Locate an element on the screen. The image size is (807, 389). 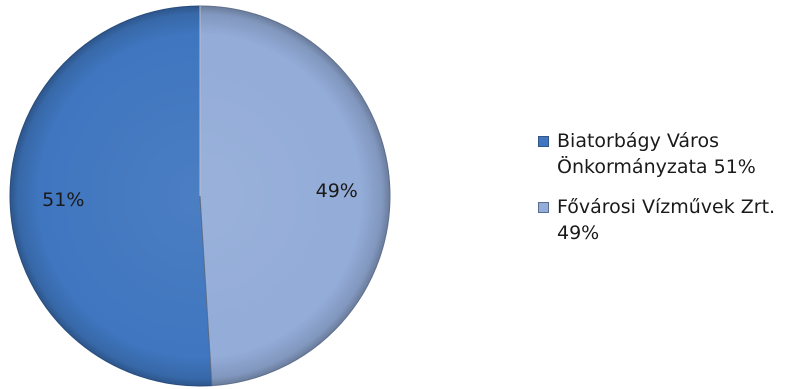
legend-item-biatorbagy: Biatorbágy Város Önkormányzata 51% is located at coordinates (670, 154).